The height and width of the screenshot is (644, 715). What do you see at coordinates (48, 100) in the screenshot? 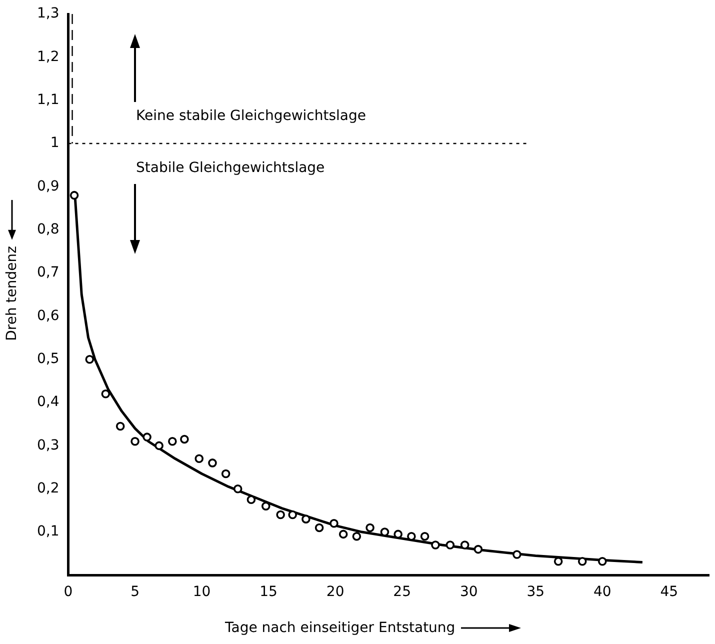
I see `y-tick-label: 1,1` at bounding box center [48, 100].